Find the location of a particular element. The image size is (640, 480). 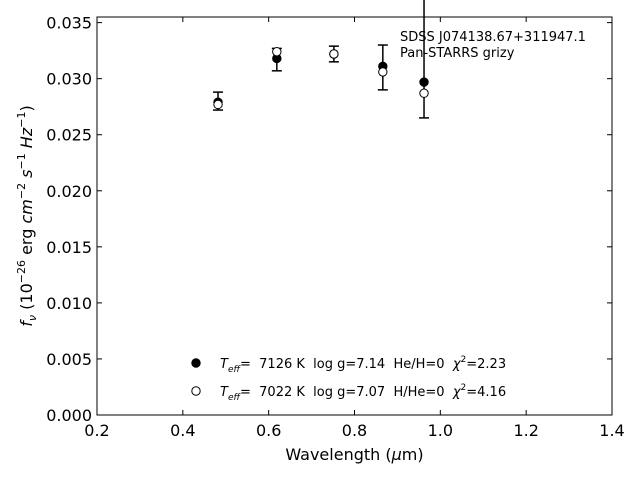

legend-entry-1: Teff= 7126 K log g=7.14 He/H=0 χ2=2.23 is located at coordinates (363, 365).